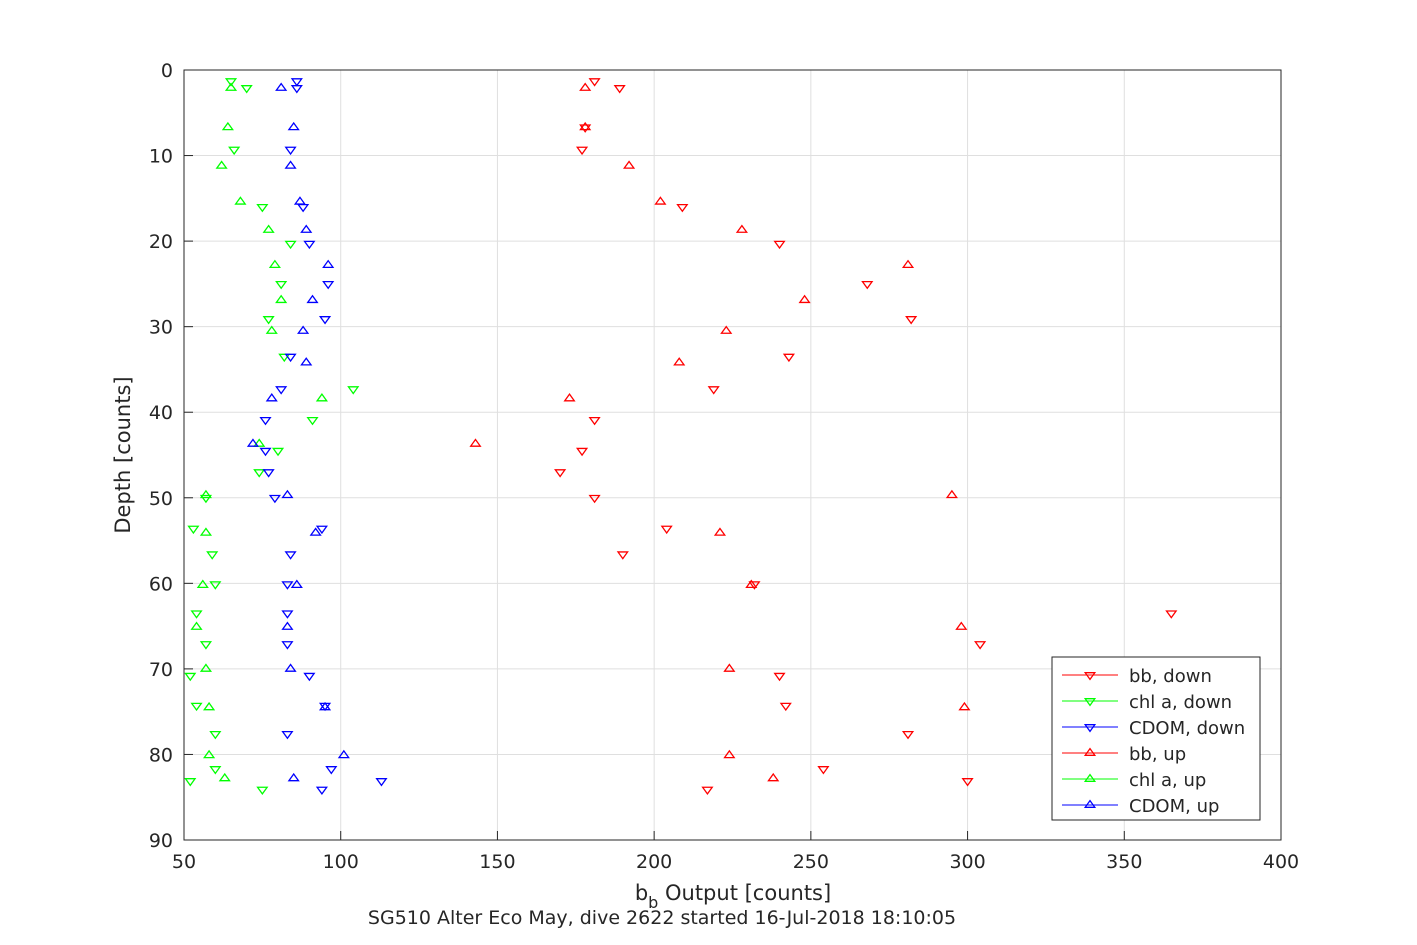 The height and width of the screenshot is (945, 1417). Describe the element at coordinates (641, 893) in the screenshot. I see `x-axis-label-main: b` at that location.